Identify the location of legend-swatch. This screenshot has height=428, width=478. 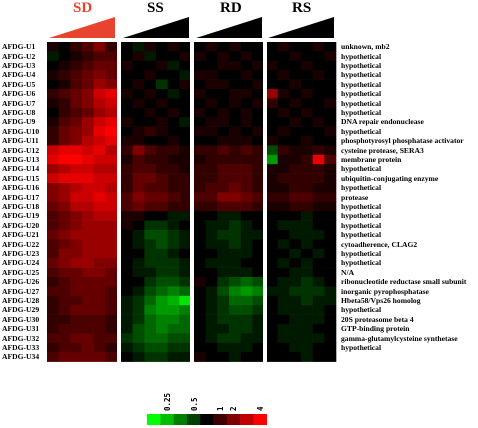
(167, 419).